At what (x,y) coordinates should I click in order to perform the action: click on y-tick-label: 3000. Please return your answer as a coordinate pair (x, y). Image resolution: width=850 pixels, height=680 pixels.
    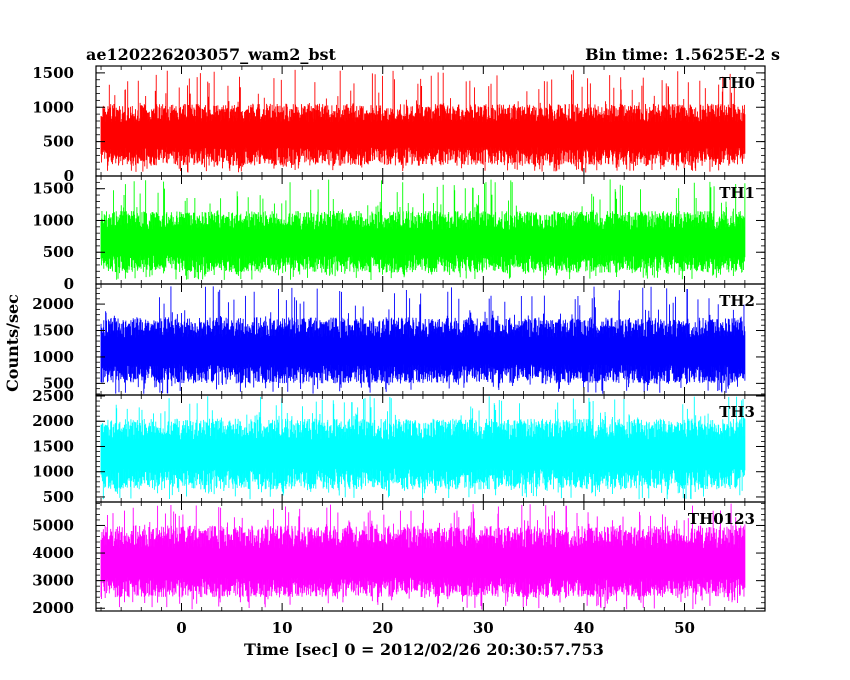
    Looking at the image, I should click on (53, 581).